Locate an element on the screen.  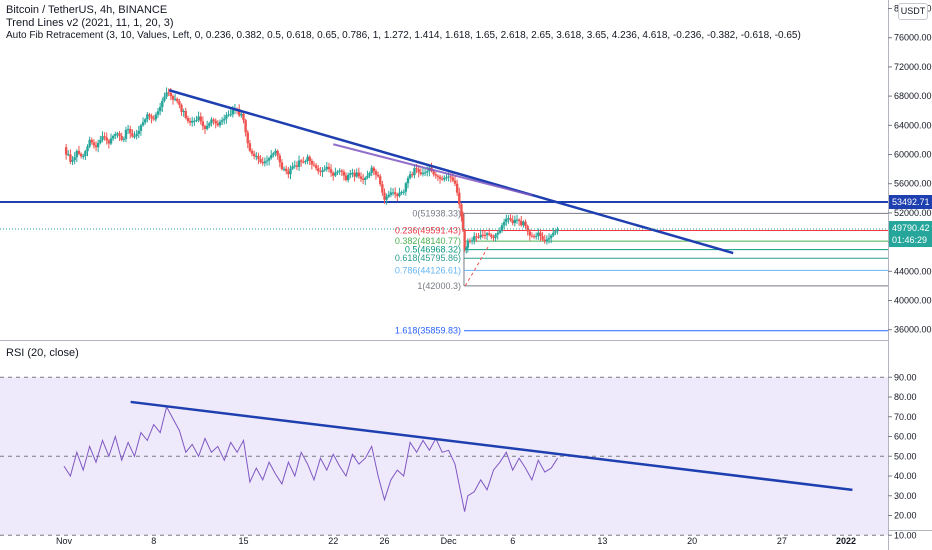
fib-label: 1(42000.3) is located at coordinates (439, 286).